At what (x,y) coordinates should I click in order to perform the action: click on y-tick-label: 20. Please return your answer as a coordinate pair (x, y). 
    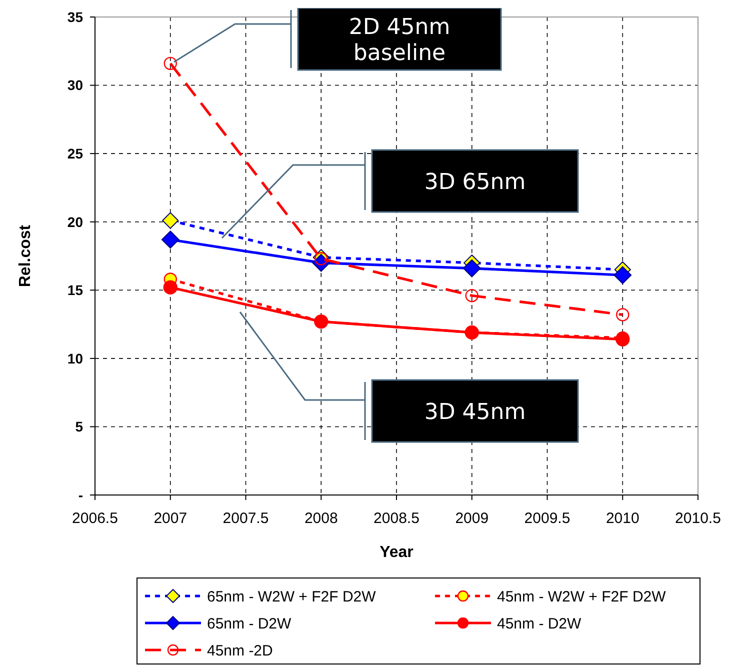
    Looking at the image, I should click on (75, 222).